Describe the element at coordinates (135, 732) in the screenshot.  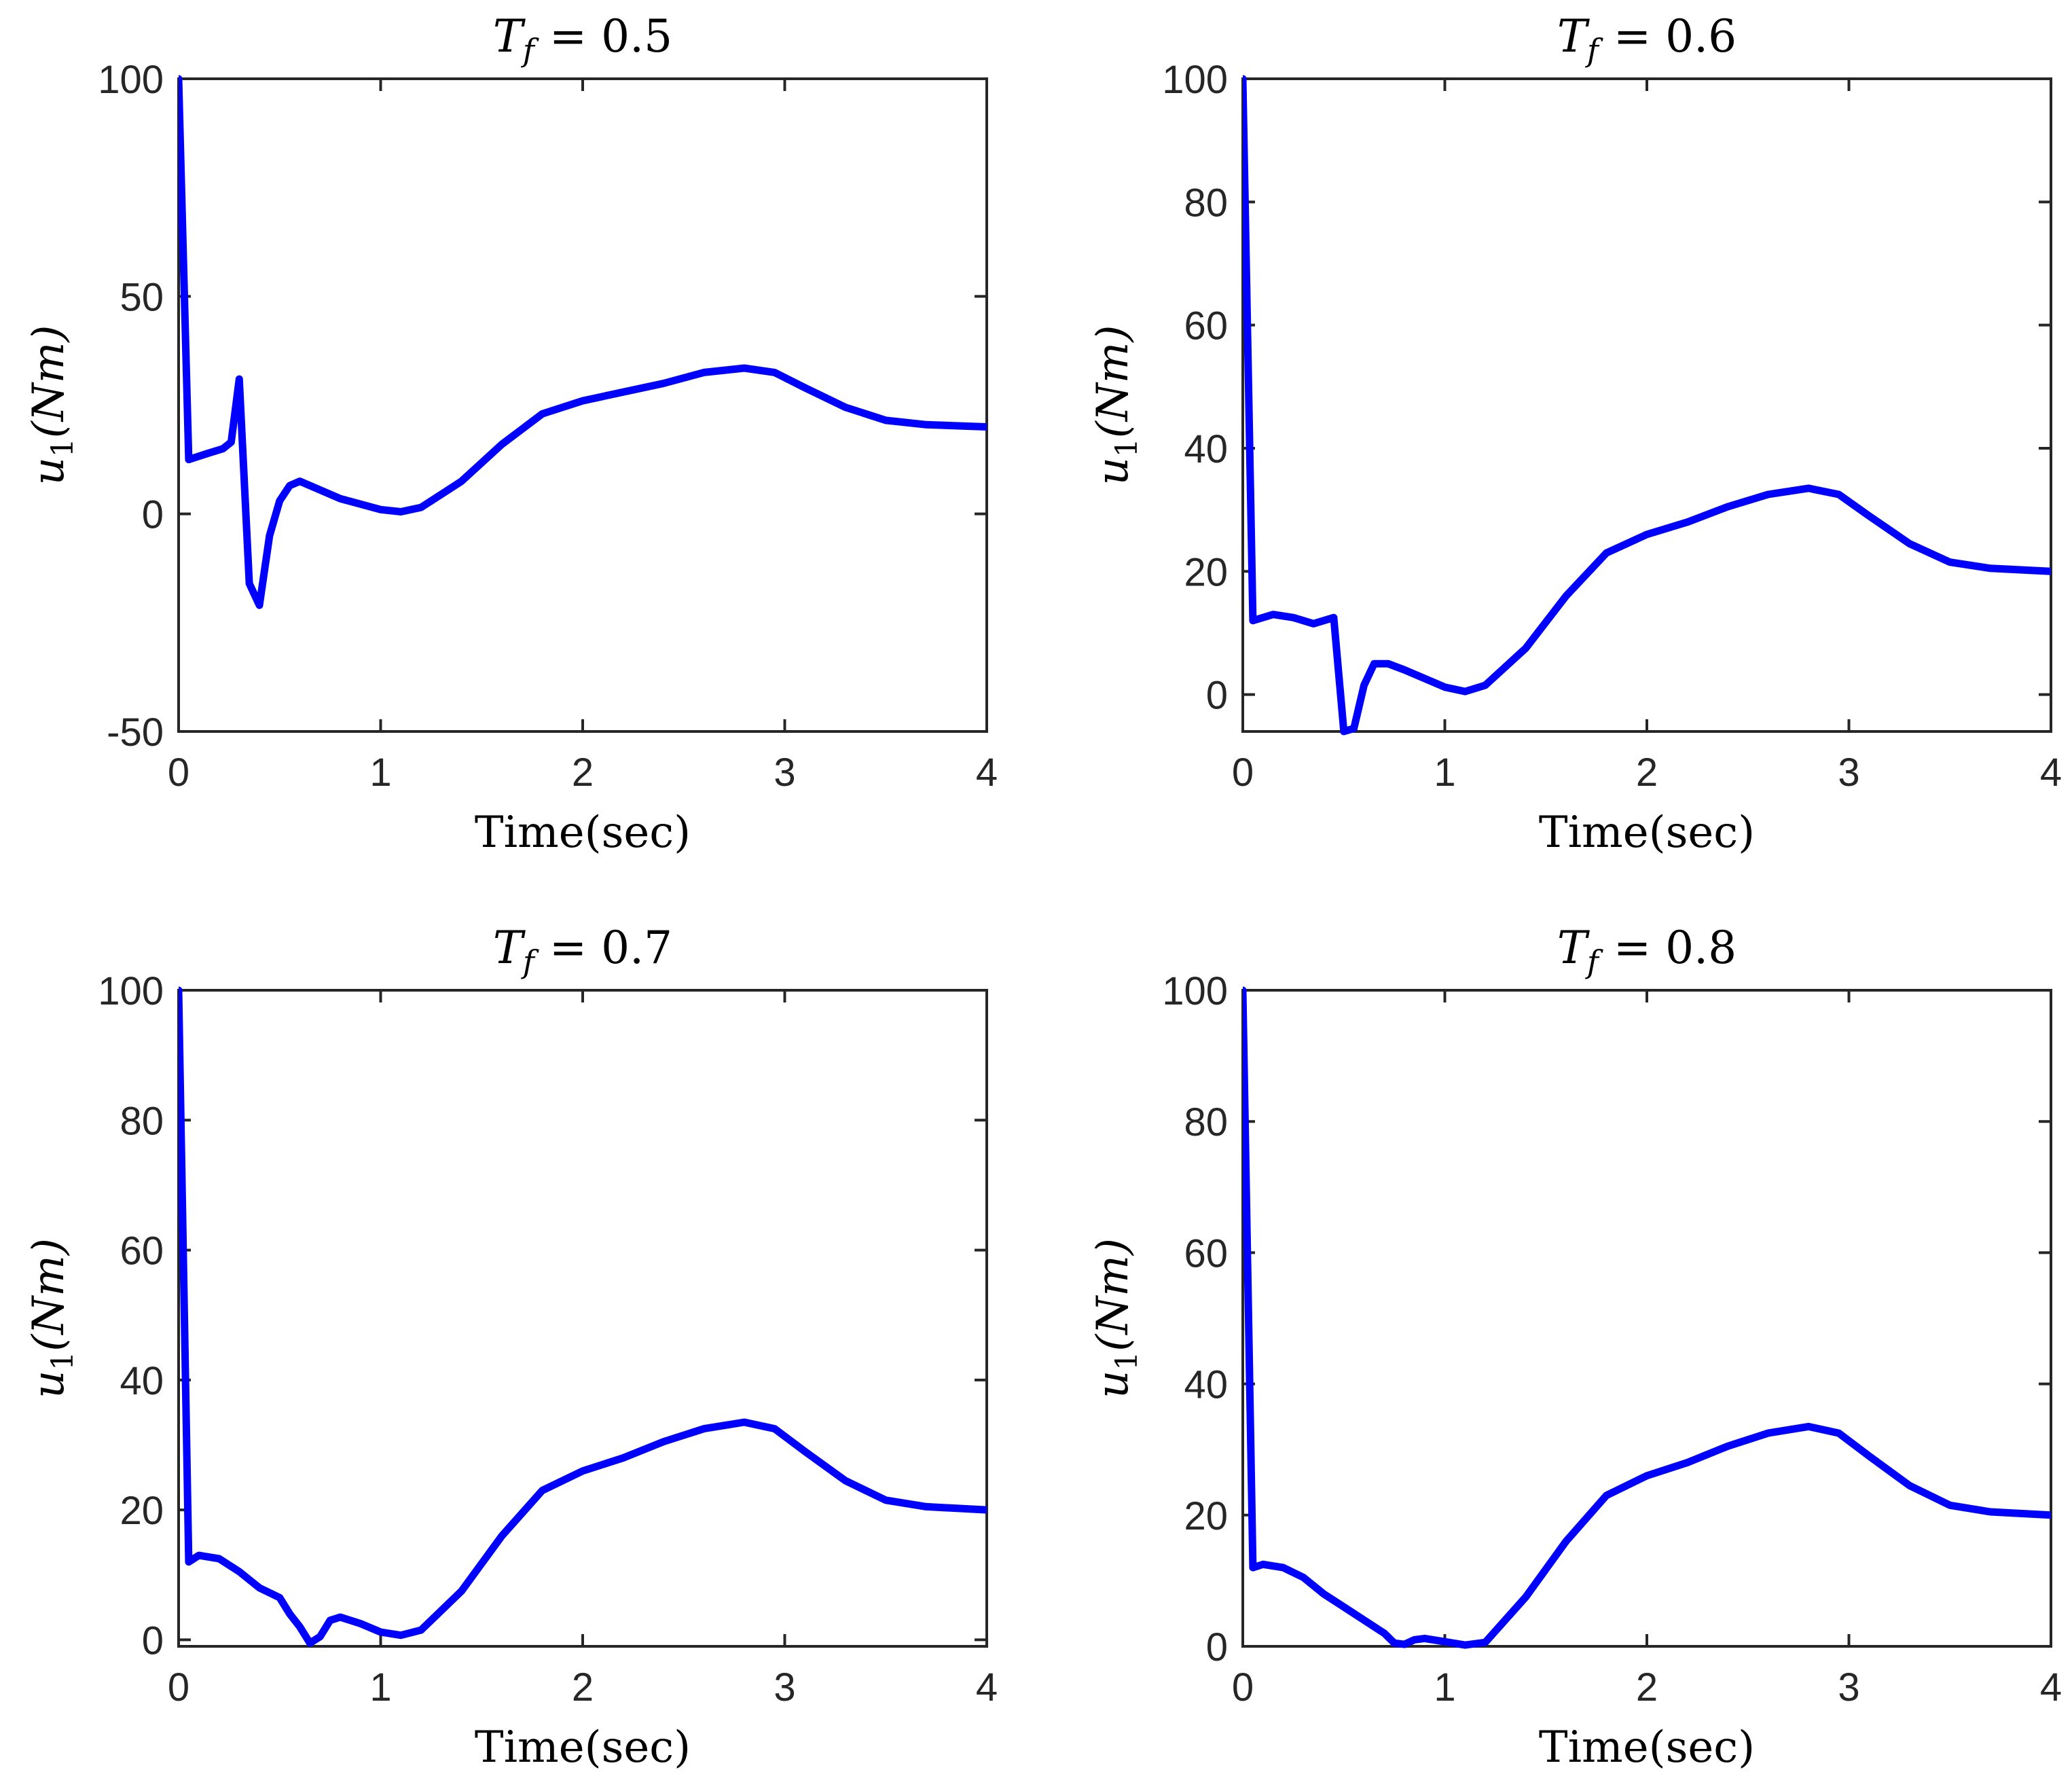
I see `y-tick-label: -50` at that location.